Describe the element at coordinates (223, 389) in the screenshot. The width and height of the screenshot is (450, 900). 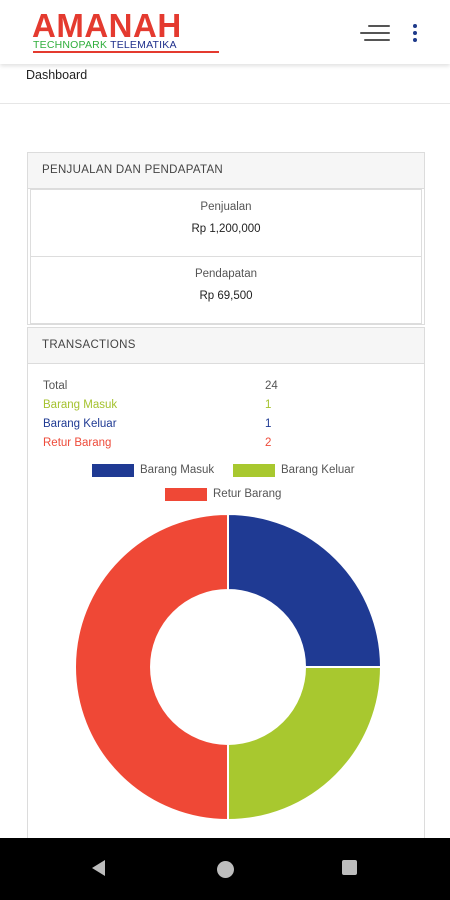
I see `transaction-row-total: Total 24` at that location.